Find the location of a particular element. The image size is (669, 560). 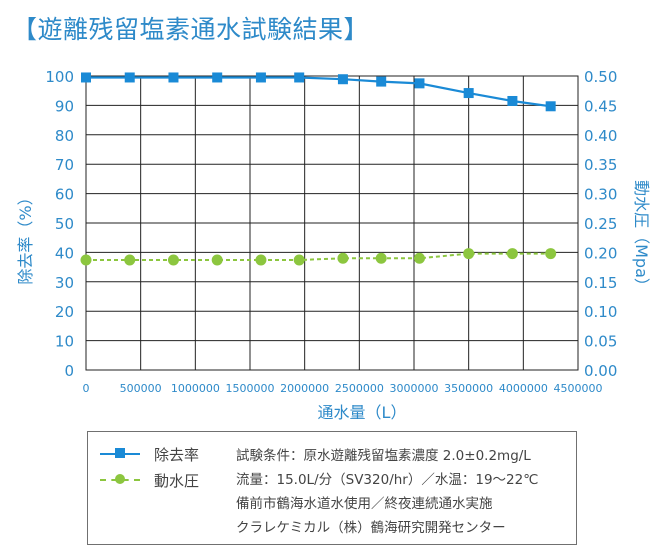

y-tick-label-left: 60 is located at coordinates (64, 195).